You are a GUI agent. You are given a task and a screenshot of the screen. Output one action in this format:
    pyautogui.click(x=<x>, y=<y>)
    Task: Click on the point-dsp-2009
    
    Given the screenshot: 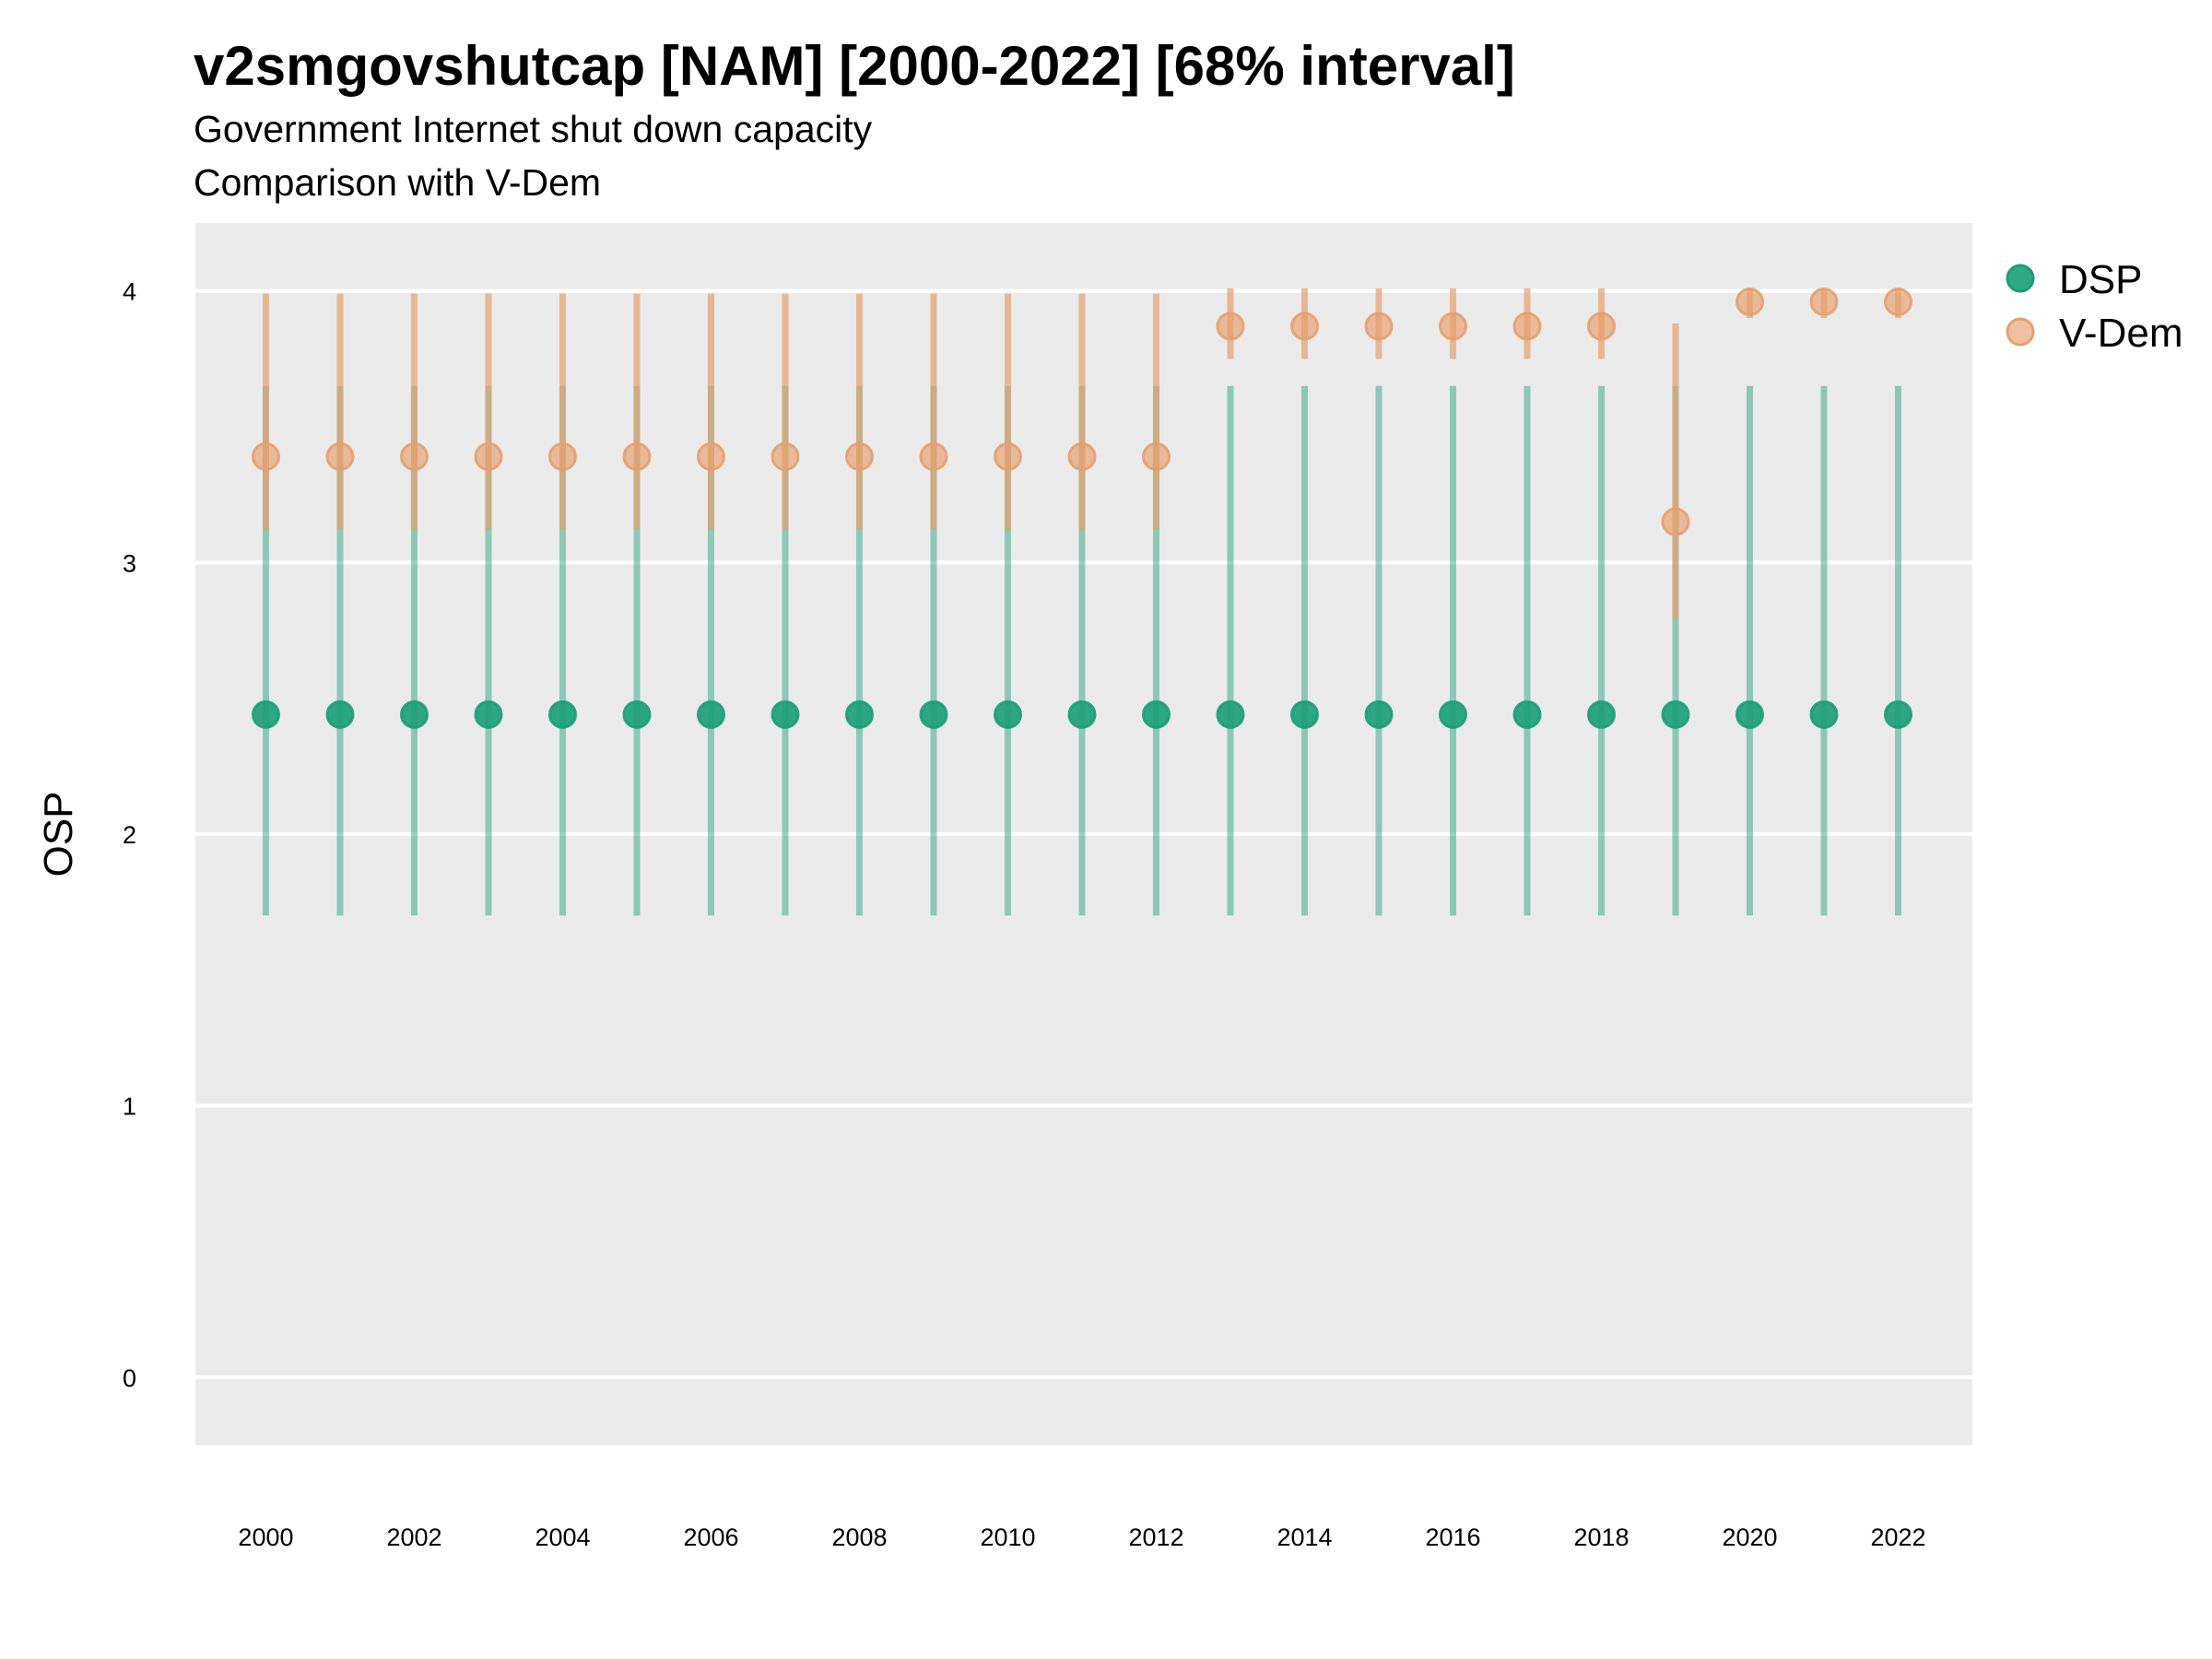 What is the action you would take?
    pyautogui.click(x=933, y=714)
    